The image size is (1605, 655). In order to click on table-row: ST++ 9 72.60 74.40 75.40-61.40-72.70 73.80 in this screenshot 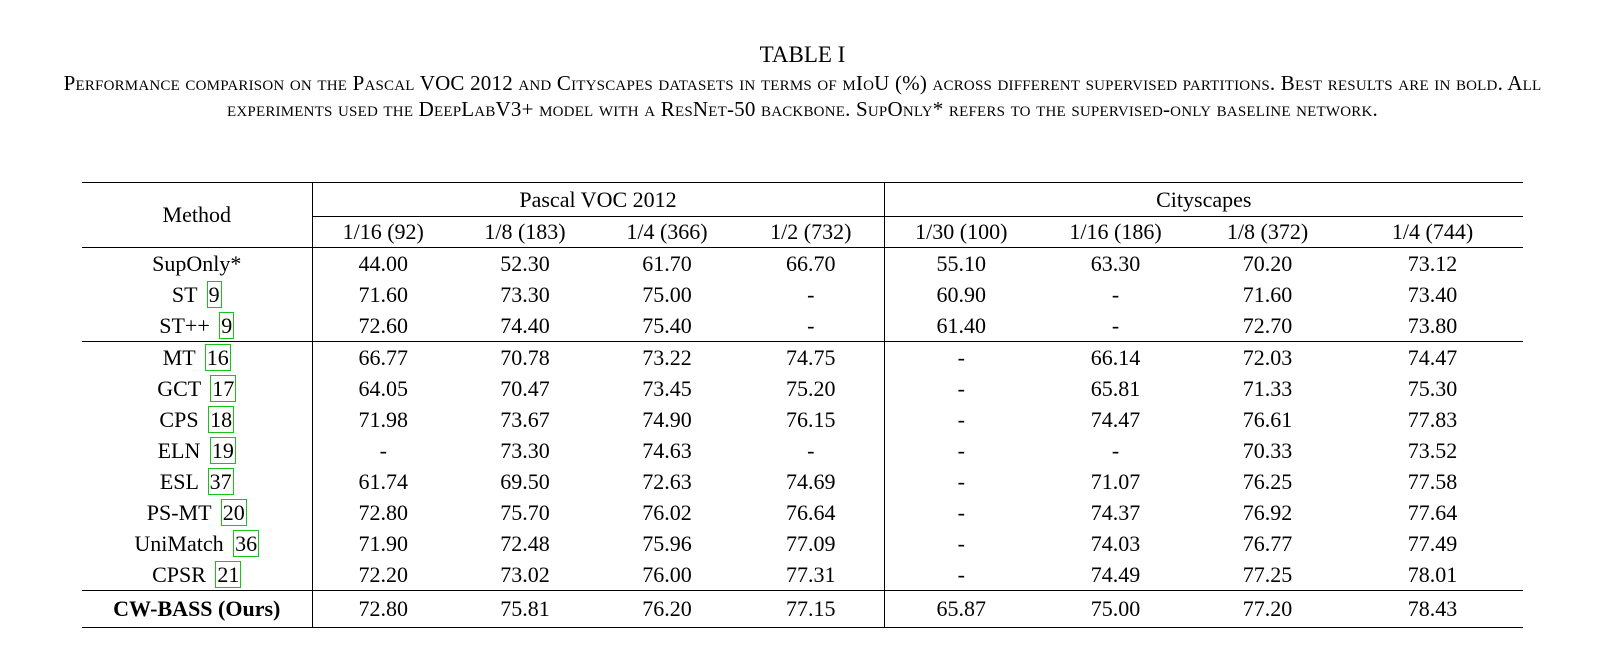, I will do `click(803, 326)`.